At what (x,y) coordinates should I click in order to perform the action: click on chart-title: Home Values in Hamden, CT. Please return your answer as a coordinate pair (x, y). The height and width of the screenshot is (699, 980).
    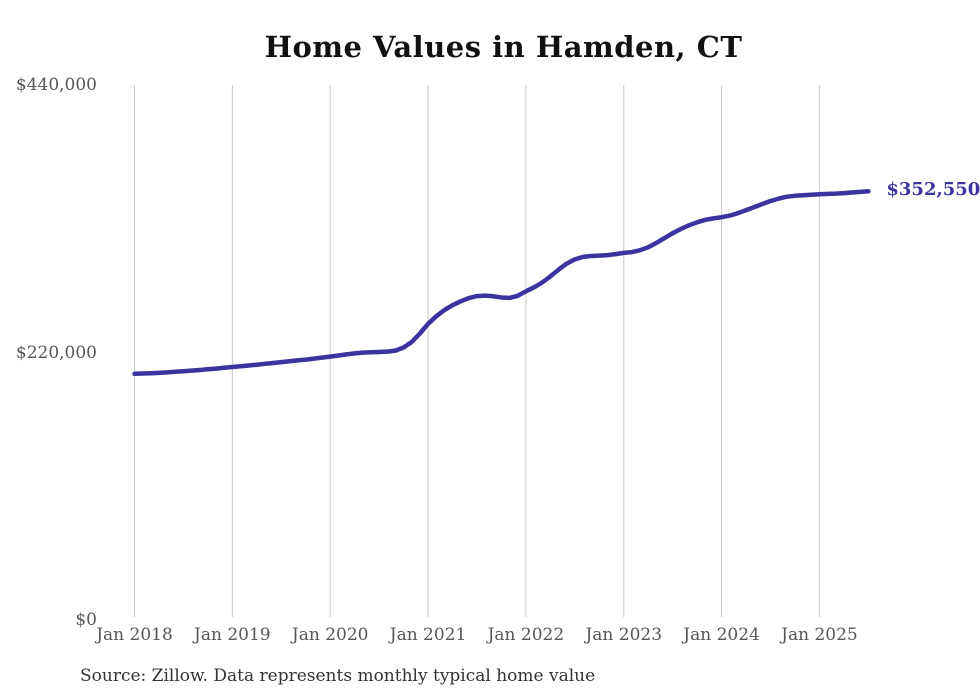
    Looking at the image, I should click on (503, 47).